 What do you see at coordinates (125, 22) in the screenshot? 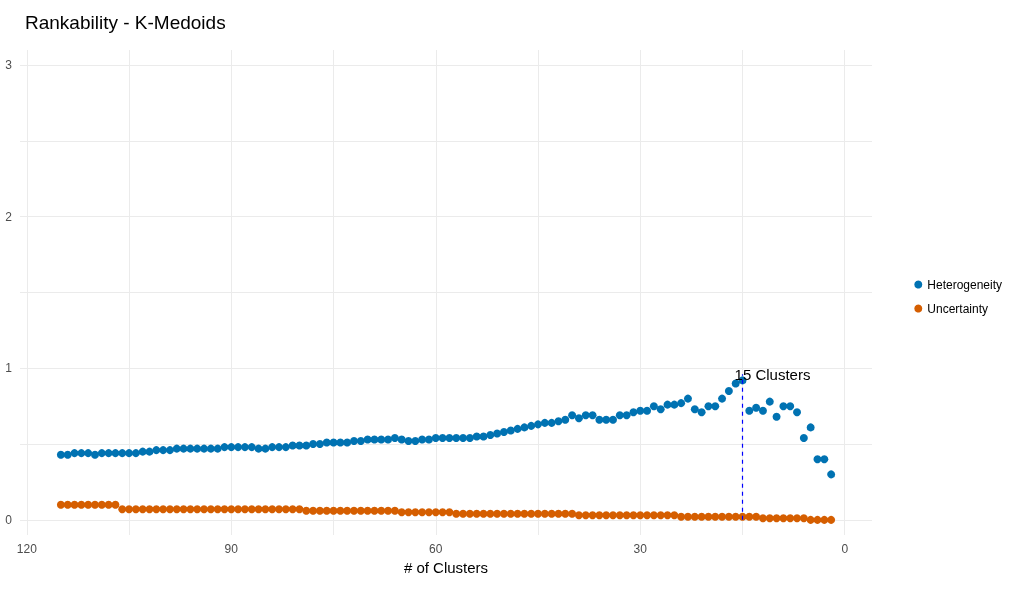
I see `chart-title: Rankability - K-Medoids` at bounding box center [125, 22].